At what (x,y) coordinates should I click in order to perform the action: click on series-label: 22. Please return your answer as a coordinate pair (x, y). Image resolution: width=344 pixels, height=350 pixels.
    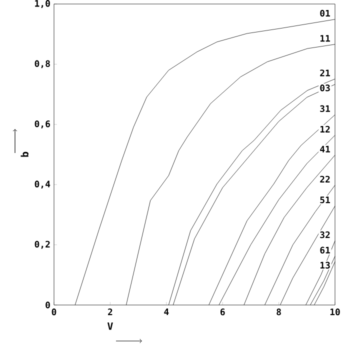
    Looking at the image, I should click on (325, 179).